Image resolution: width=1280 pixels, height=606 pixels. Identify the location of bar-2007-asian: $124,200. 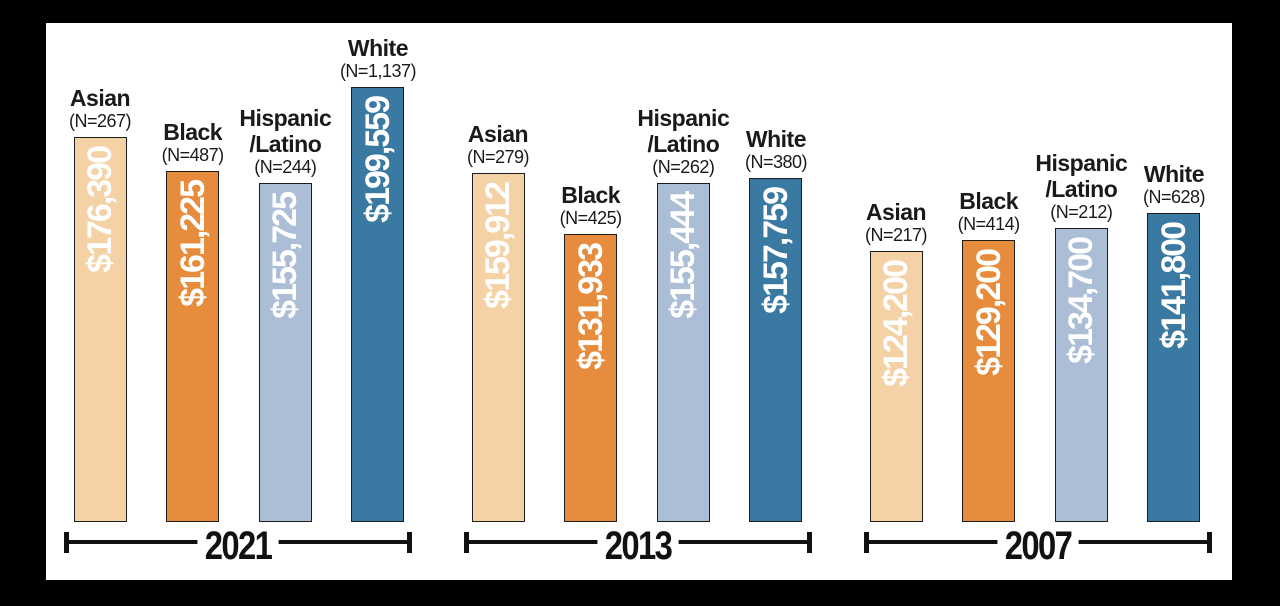
(896, 386).